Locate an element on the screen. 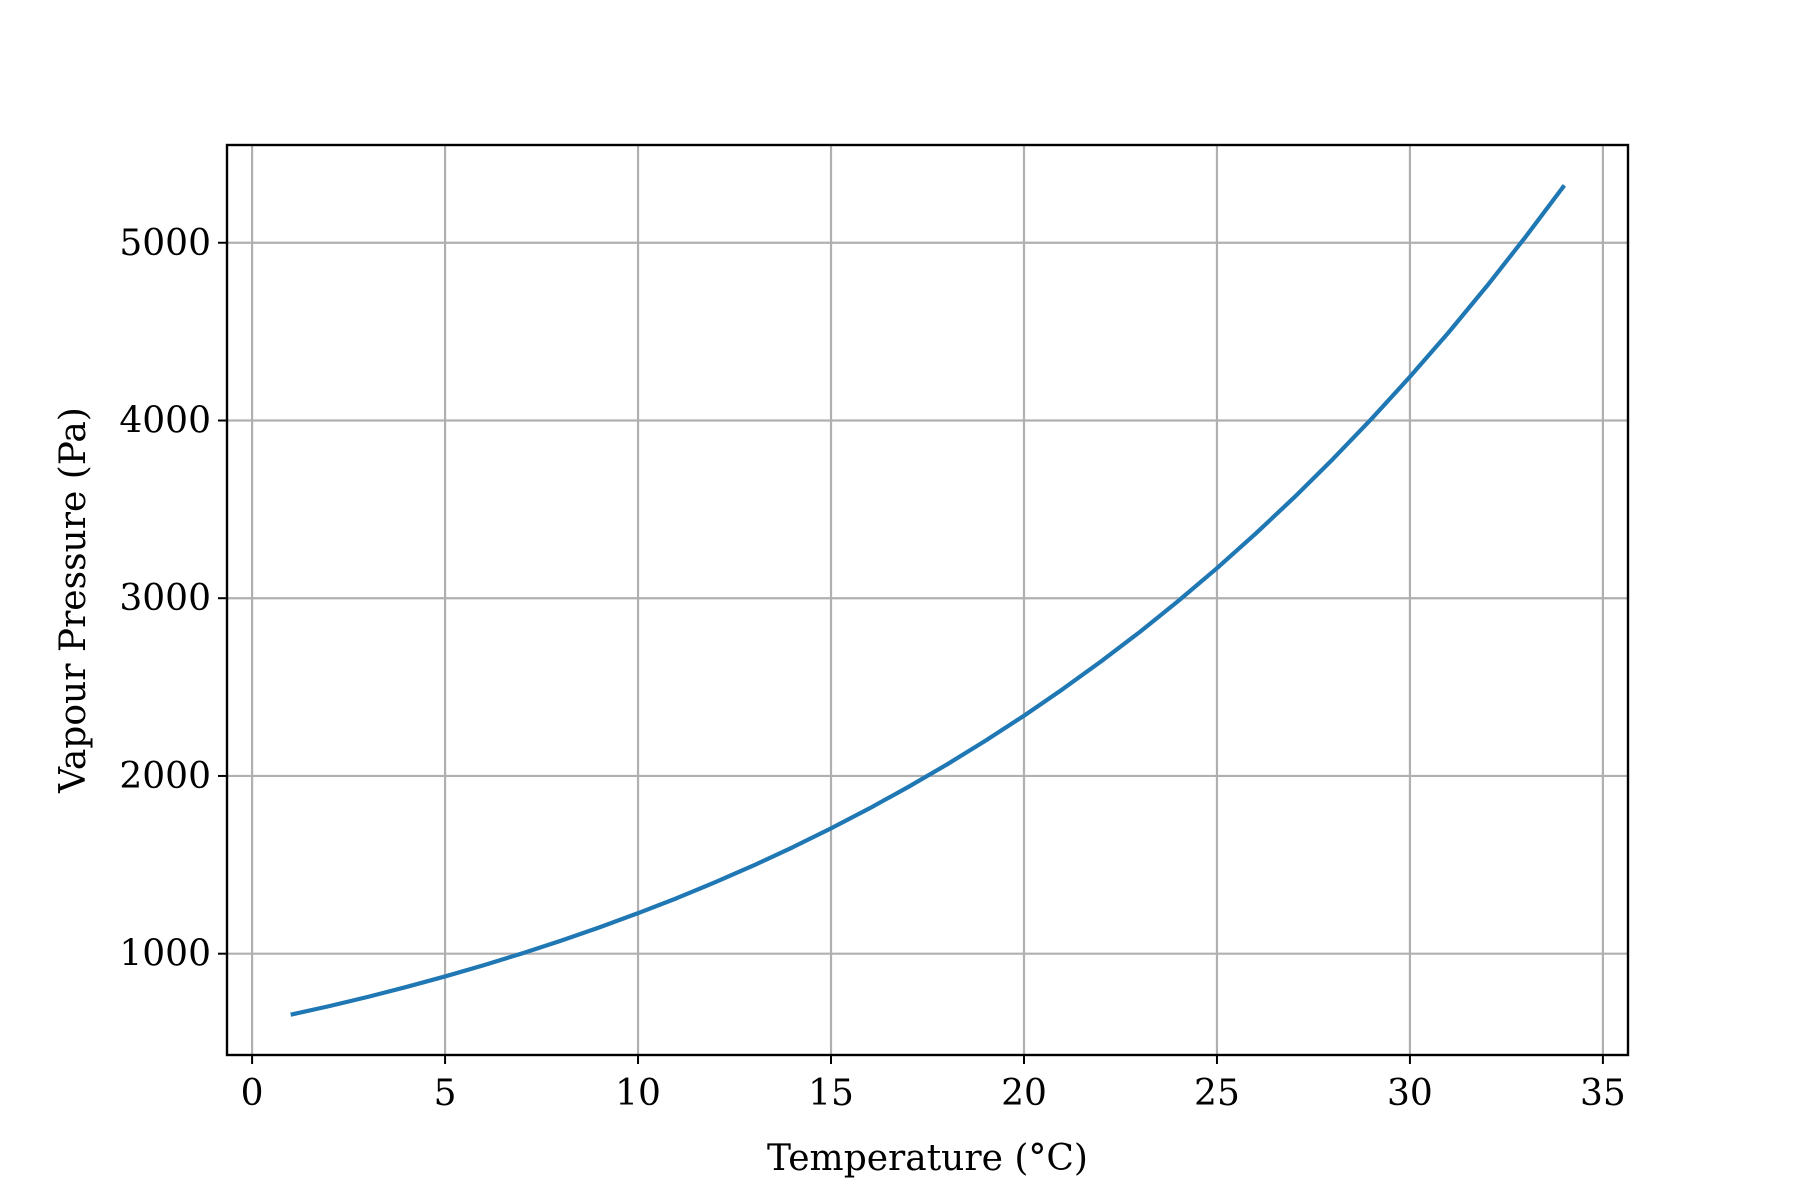  x-tick-label: 30 is located at coordinates (1410, 1093).